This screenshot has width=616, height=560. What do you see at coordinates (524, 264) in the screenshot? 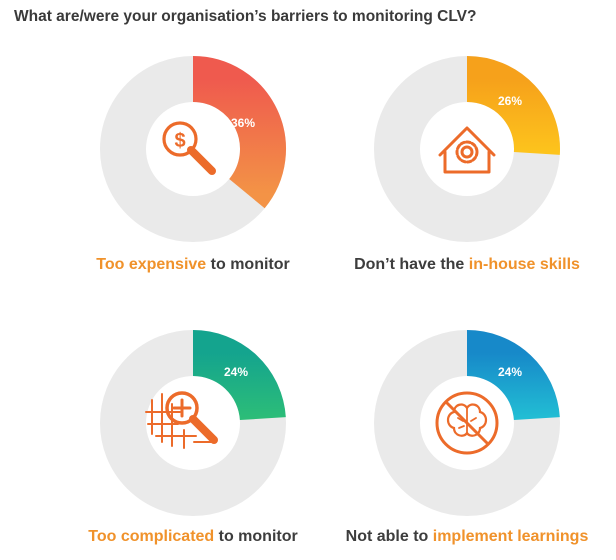
I see `caption-highlight: in-house skills` at bounding box center [524, 264].